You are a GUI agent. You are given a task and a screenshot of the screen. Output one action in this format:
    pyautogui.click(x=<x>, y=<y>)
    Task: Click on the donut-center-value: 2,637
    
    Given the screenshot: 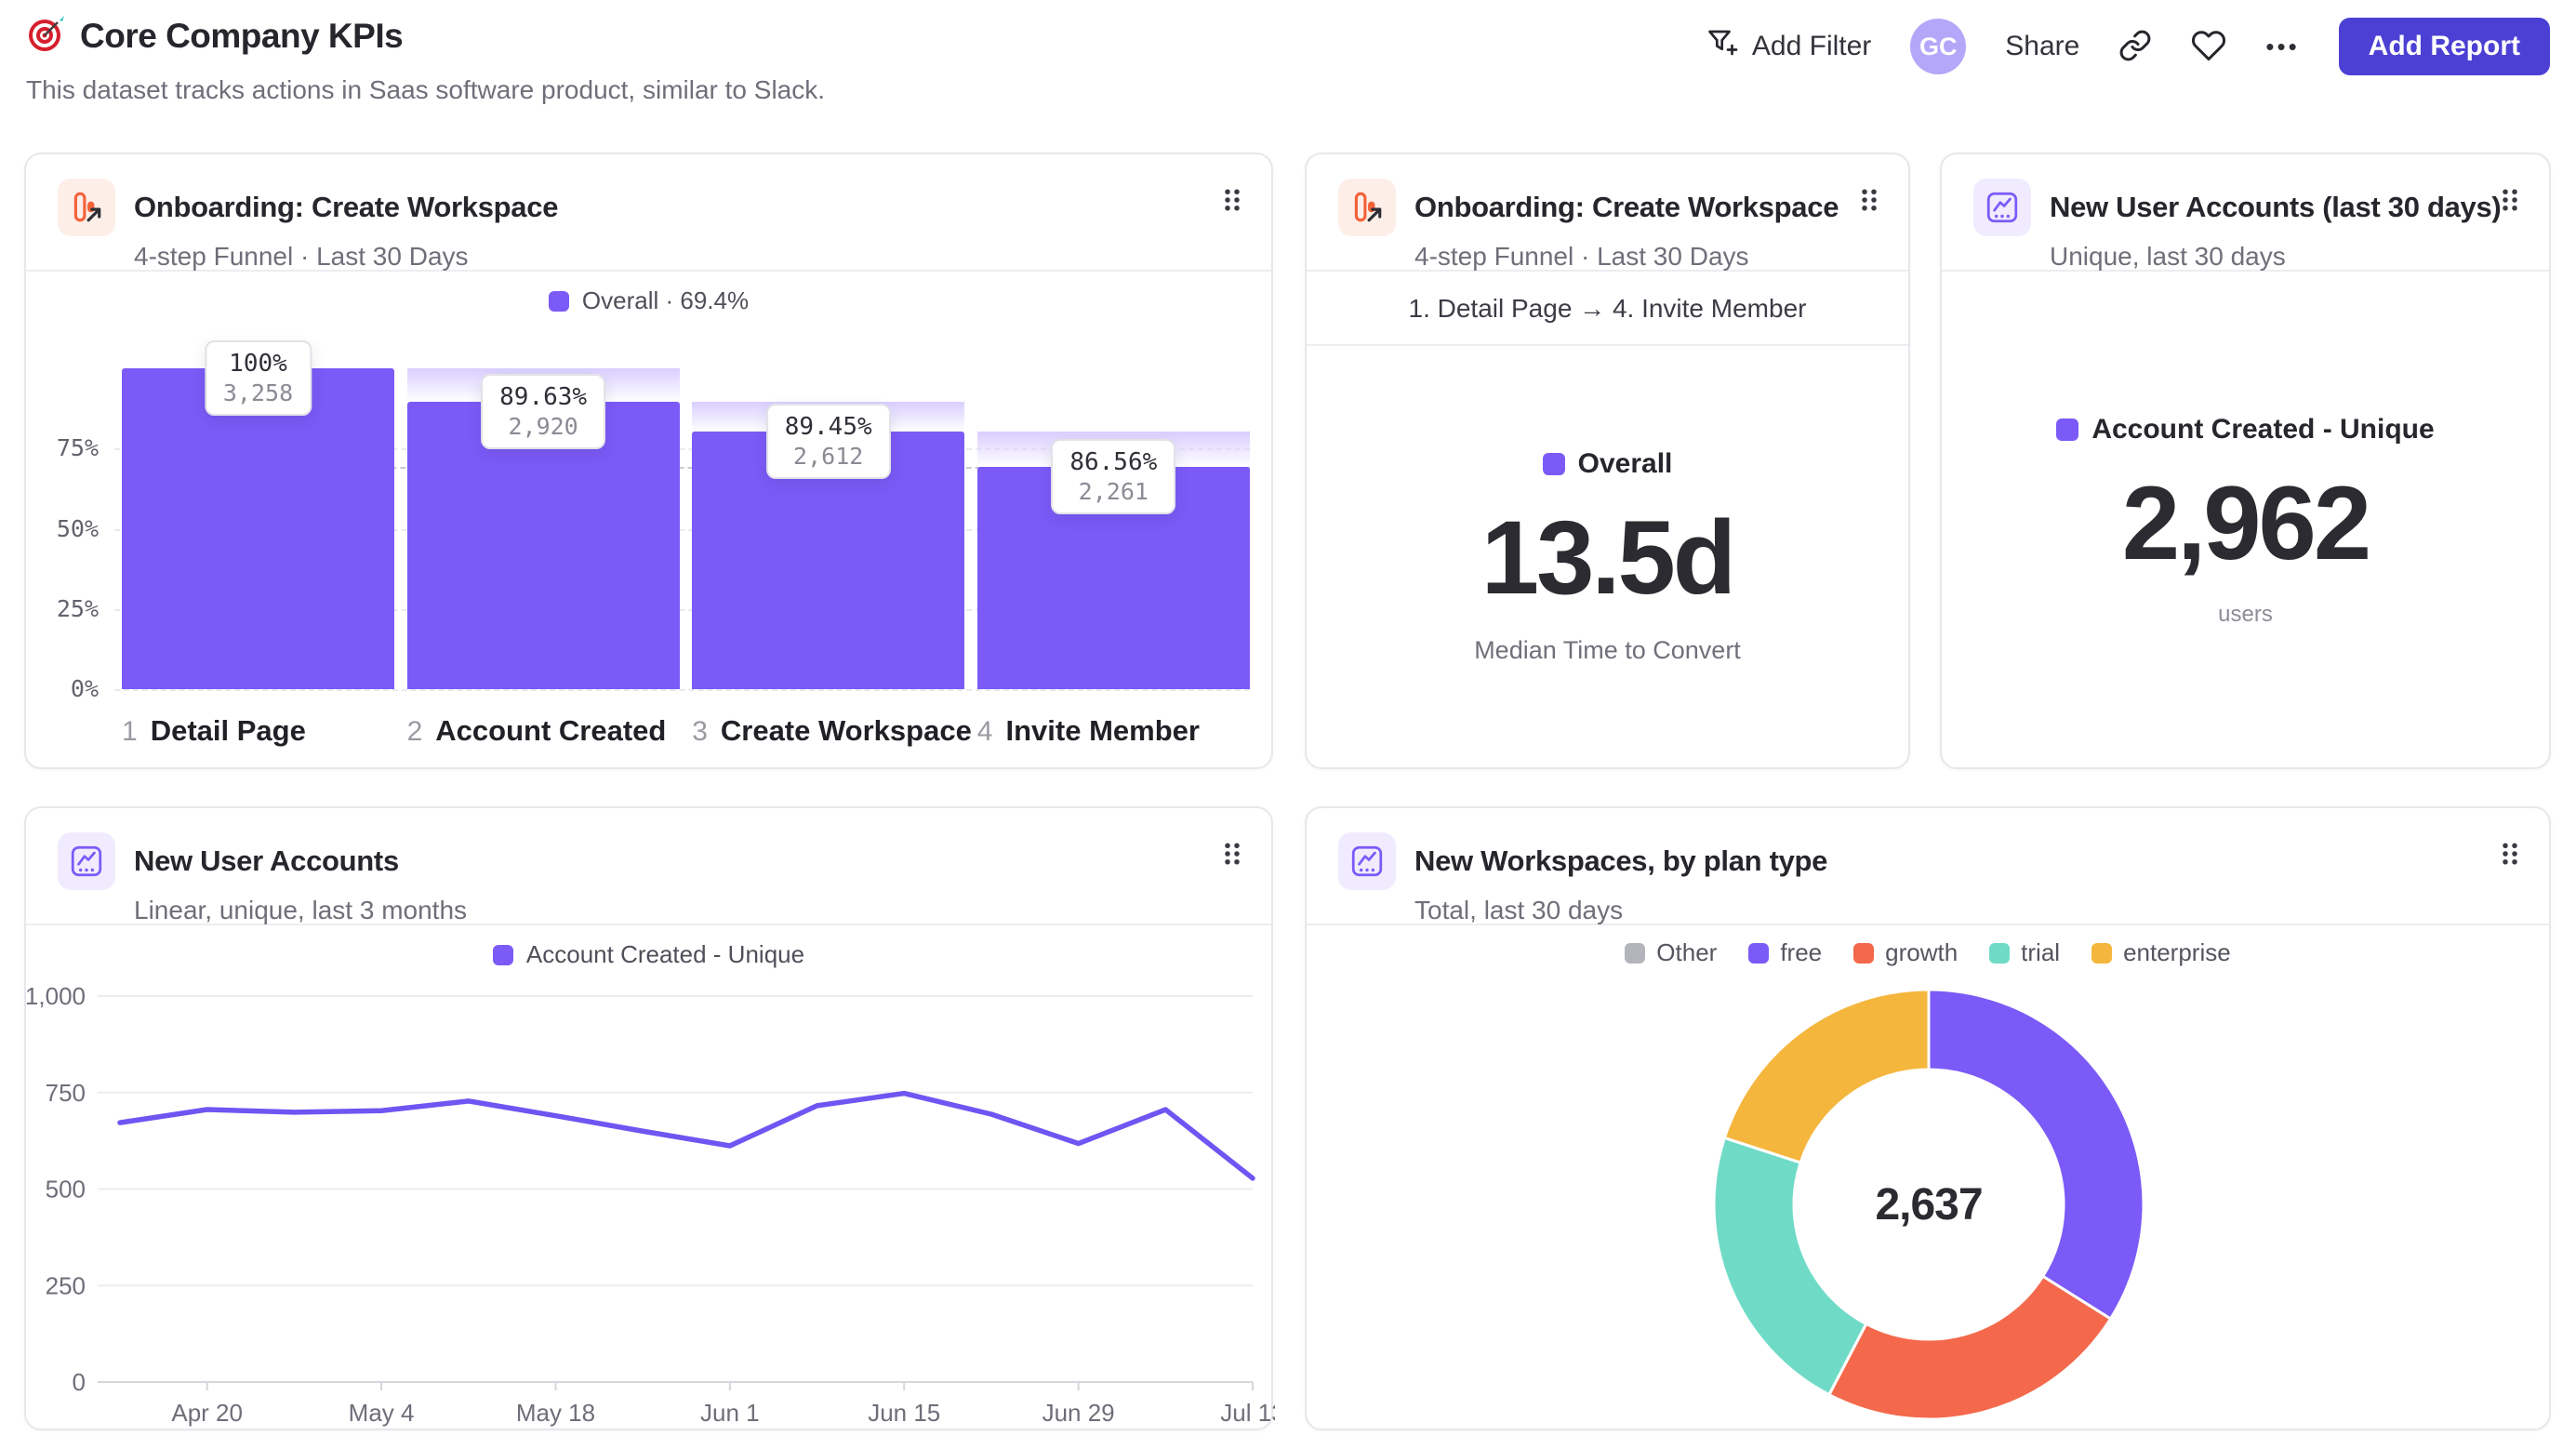 What is the action you would take?
    pyautogui.click(x=1929, y=1204)
    